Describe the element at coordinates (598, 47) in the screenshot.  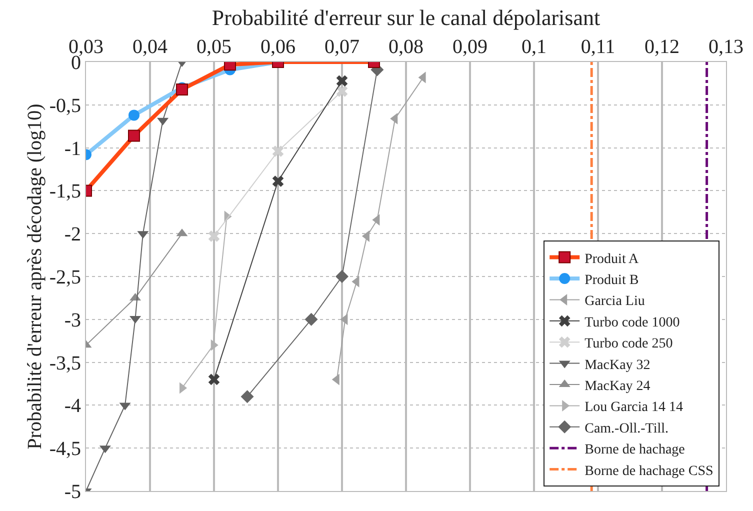
I see `x-tick-label: 0,11` at that location.